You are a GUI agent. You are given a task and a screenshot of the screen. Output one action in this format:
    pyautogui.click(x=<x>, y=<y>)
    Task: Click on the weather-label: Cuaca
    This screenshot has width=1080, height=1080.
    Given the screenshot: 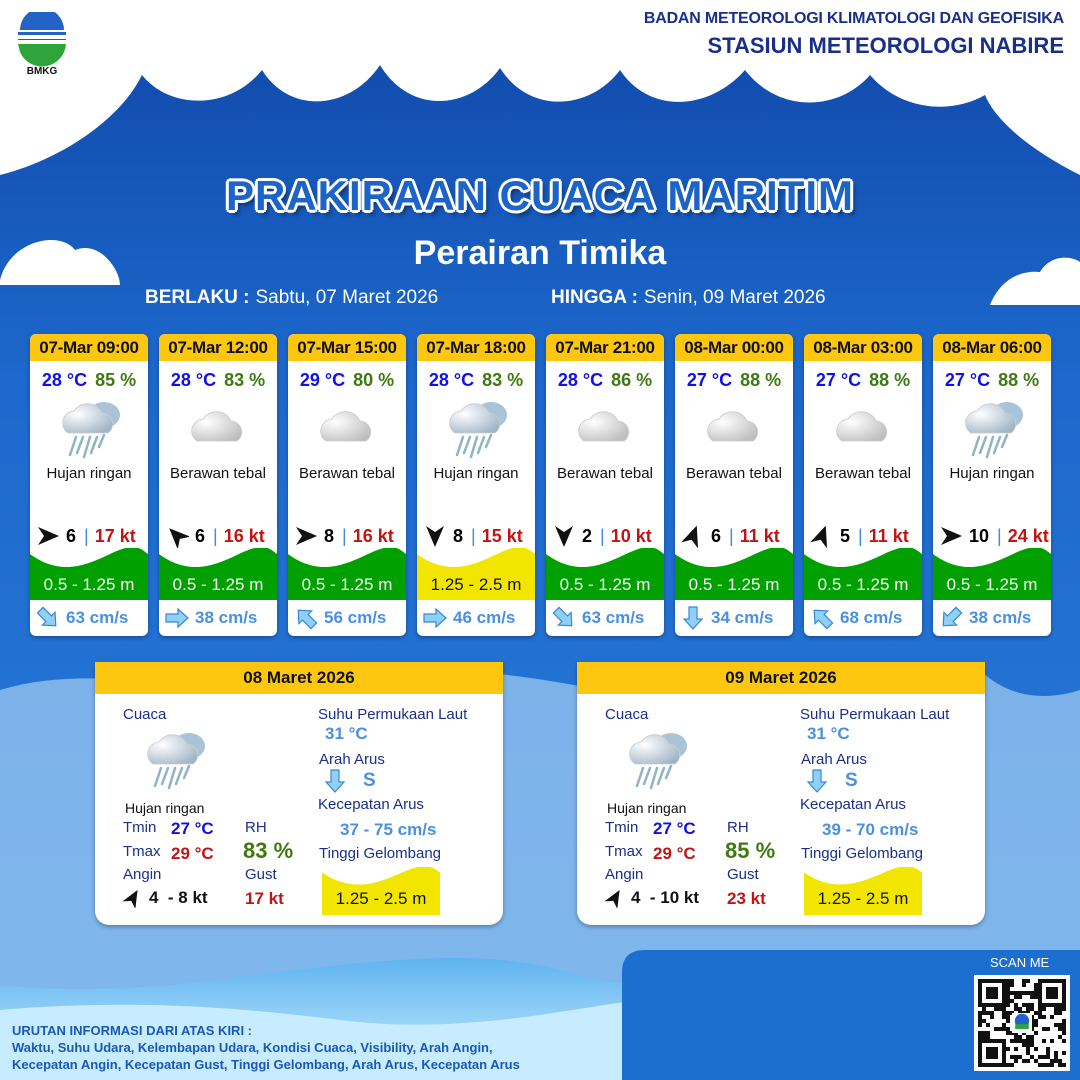 What is the action you would take?
    pyautogui.click(x=627, y=714)
    